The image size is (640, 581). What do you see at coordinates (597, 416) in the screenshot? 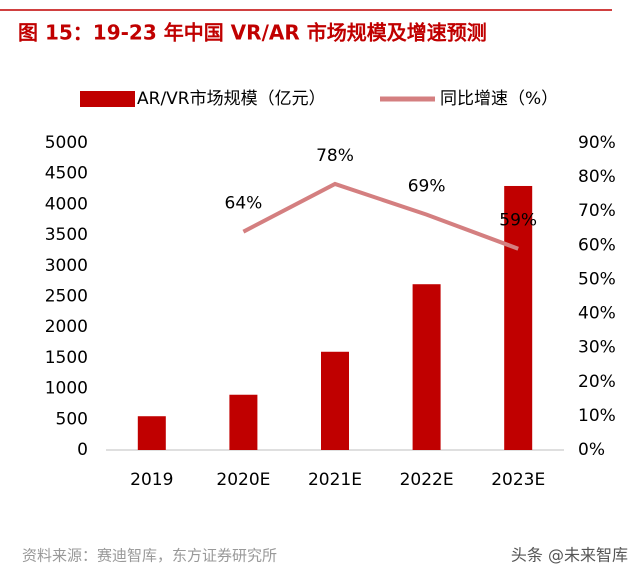
I see `y2-tick-label: 10%` at bounding box center [597, 416].